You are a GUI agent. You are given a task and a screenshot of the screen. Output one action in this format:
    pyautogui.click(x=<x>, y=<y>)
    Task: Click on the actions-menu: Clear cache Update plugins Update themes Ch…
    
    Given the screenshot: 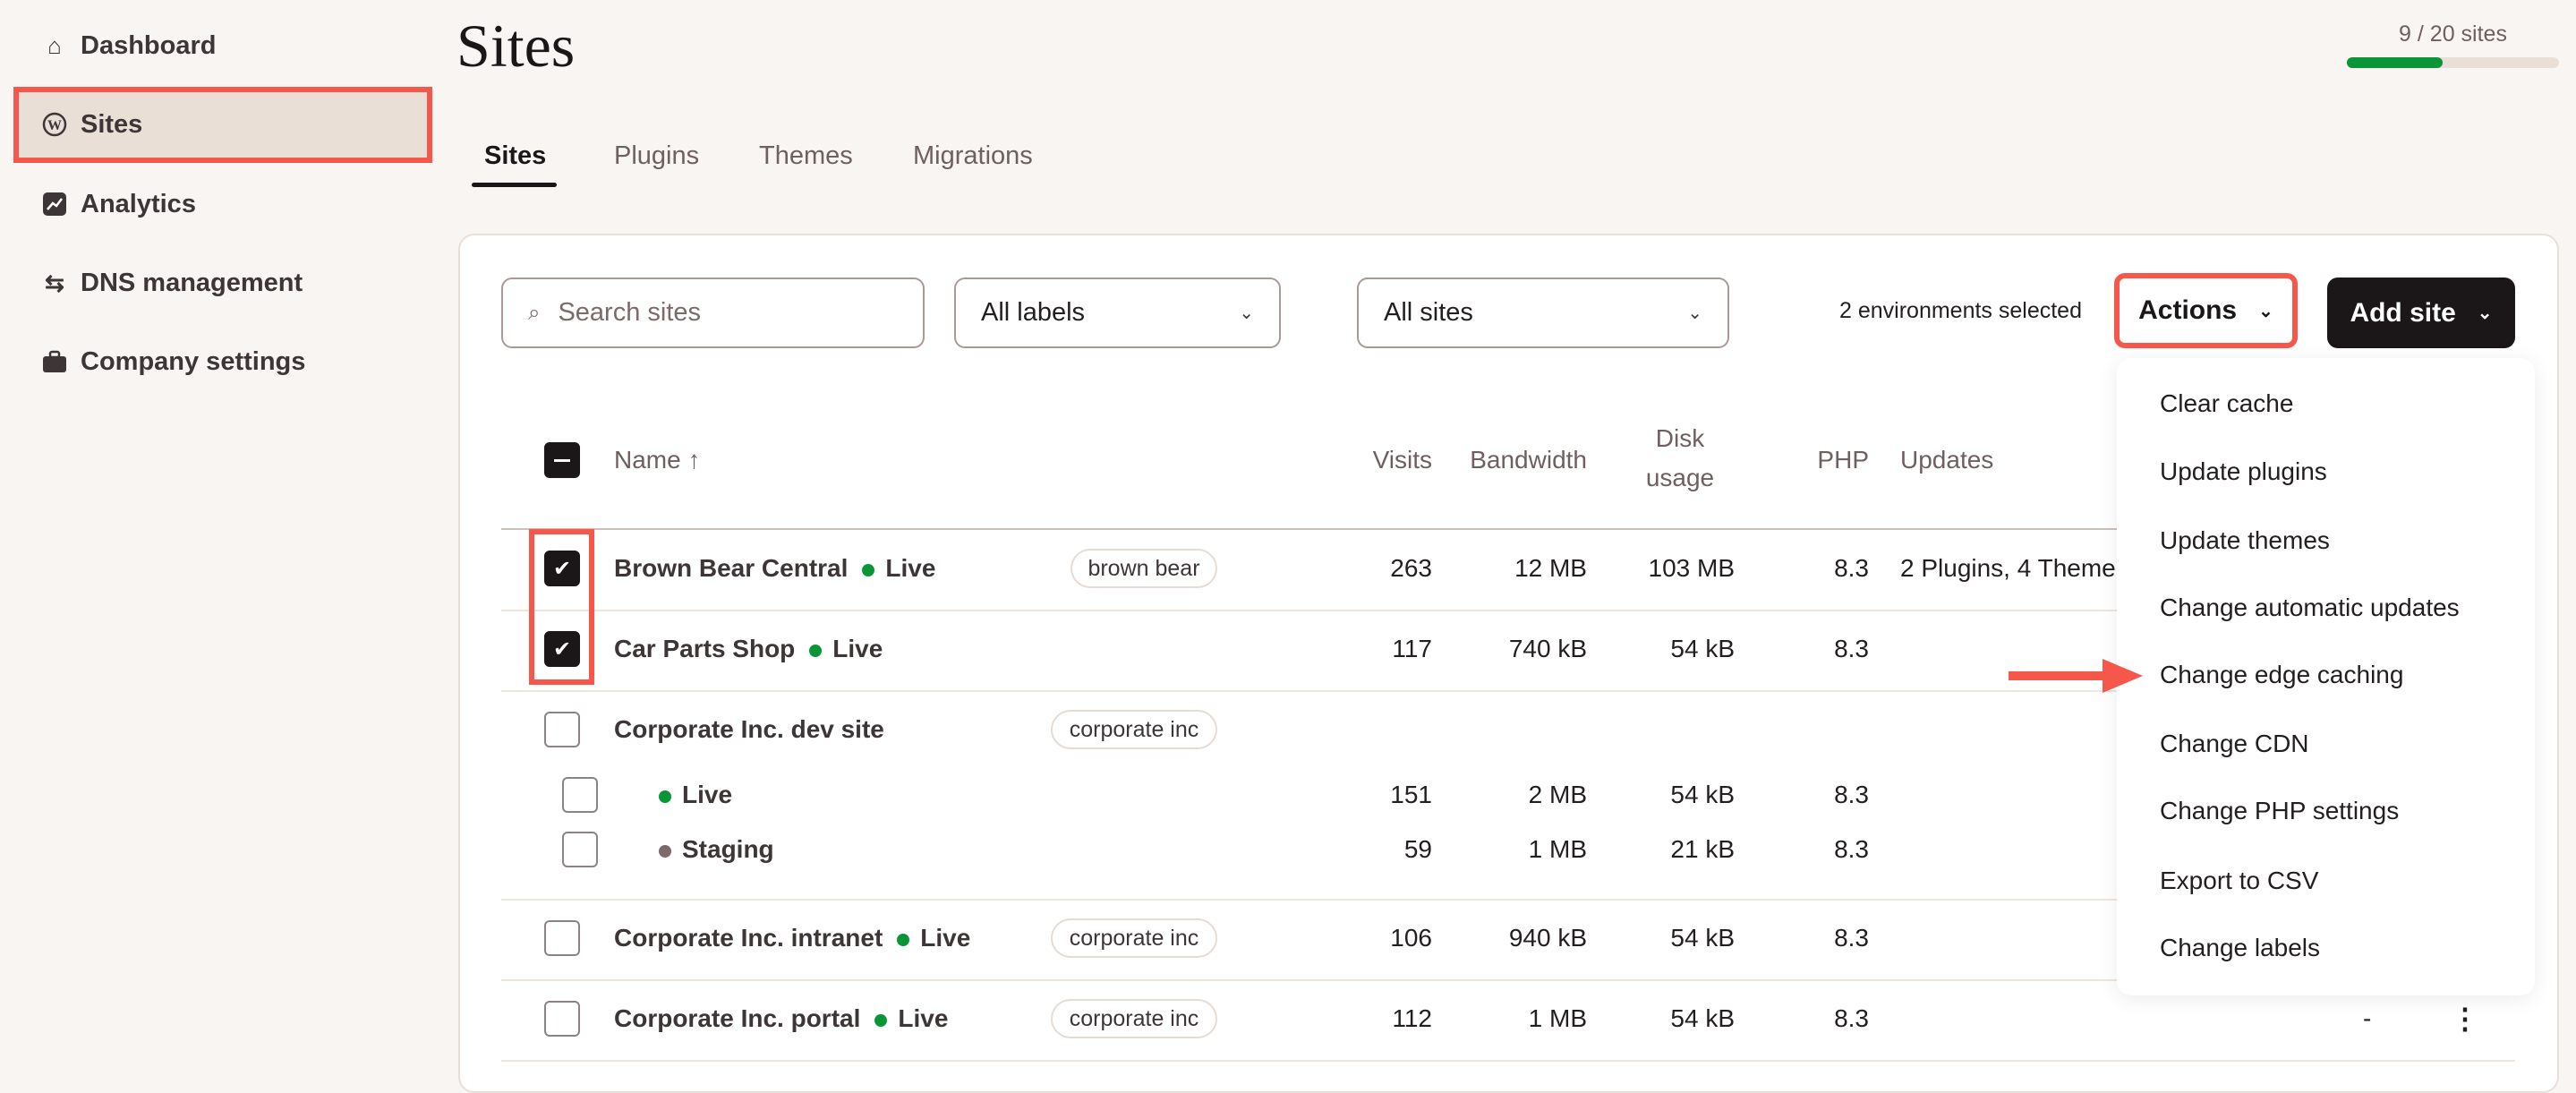 What is the action you would take?
    pyautogui.click(x=2326, y=676)
    